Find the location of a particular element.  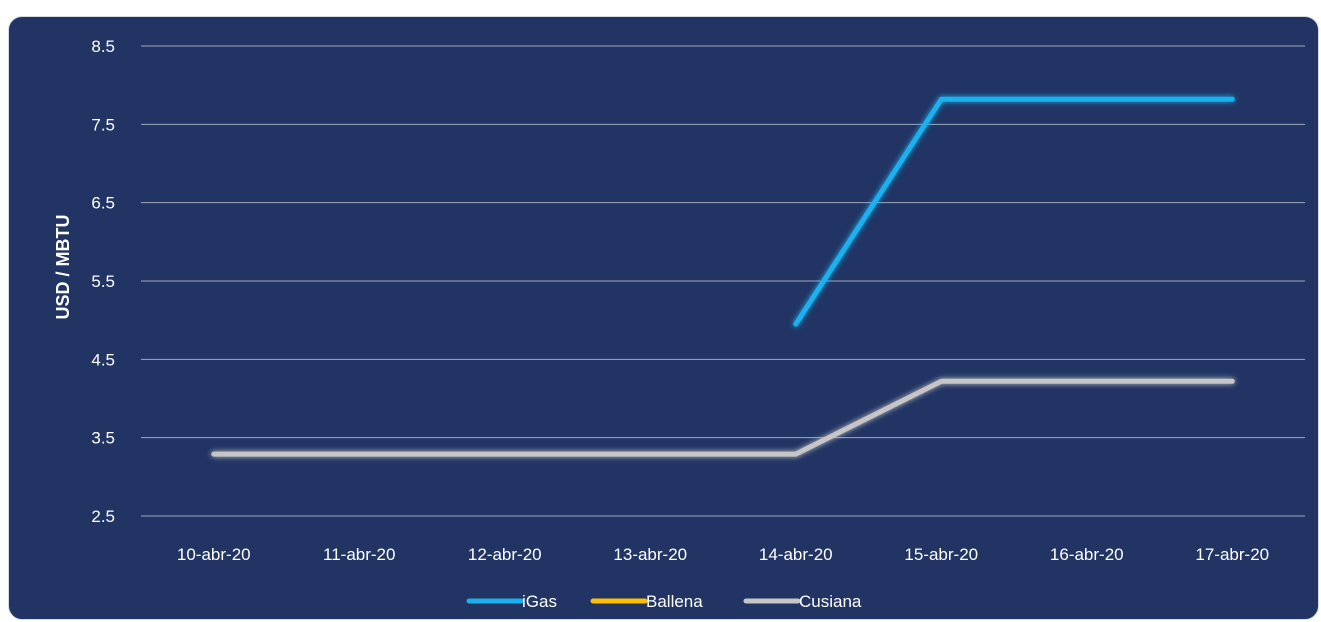

y-tick-label: 7.5 is located at coordinates (103, 124).